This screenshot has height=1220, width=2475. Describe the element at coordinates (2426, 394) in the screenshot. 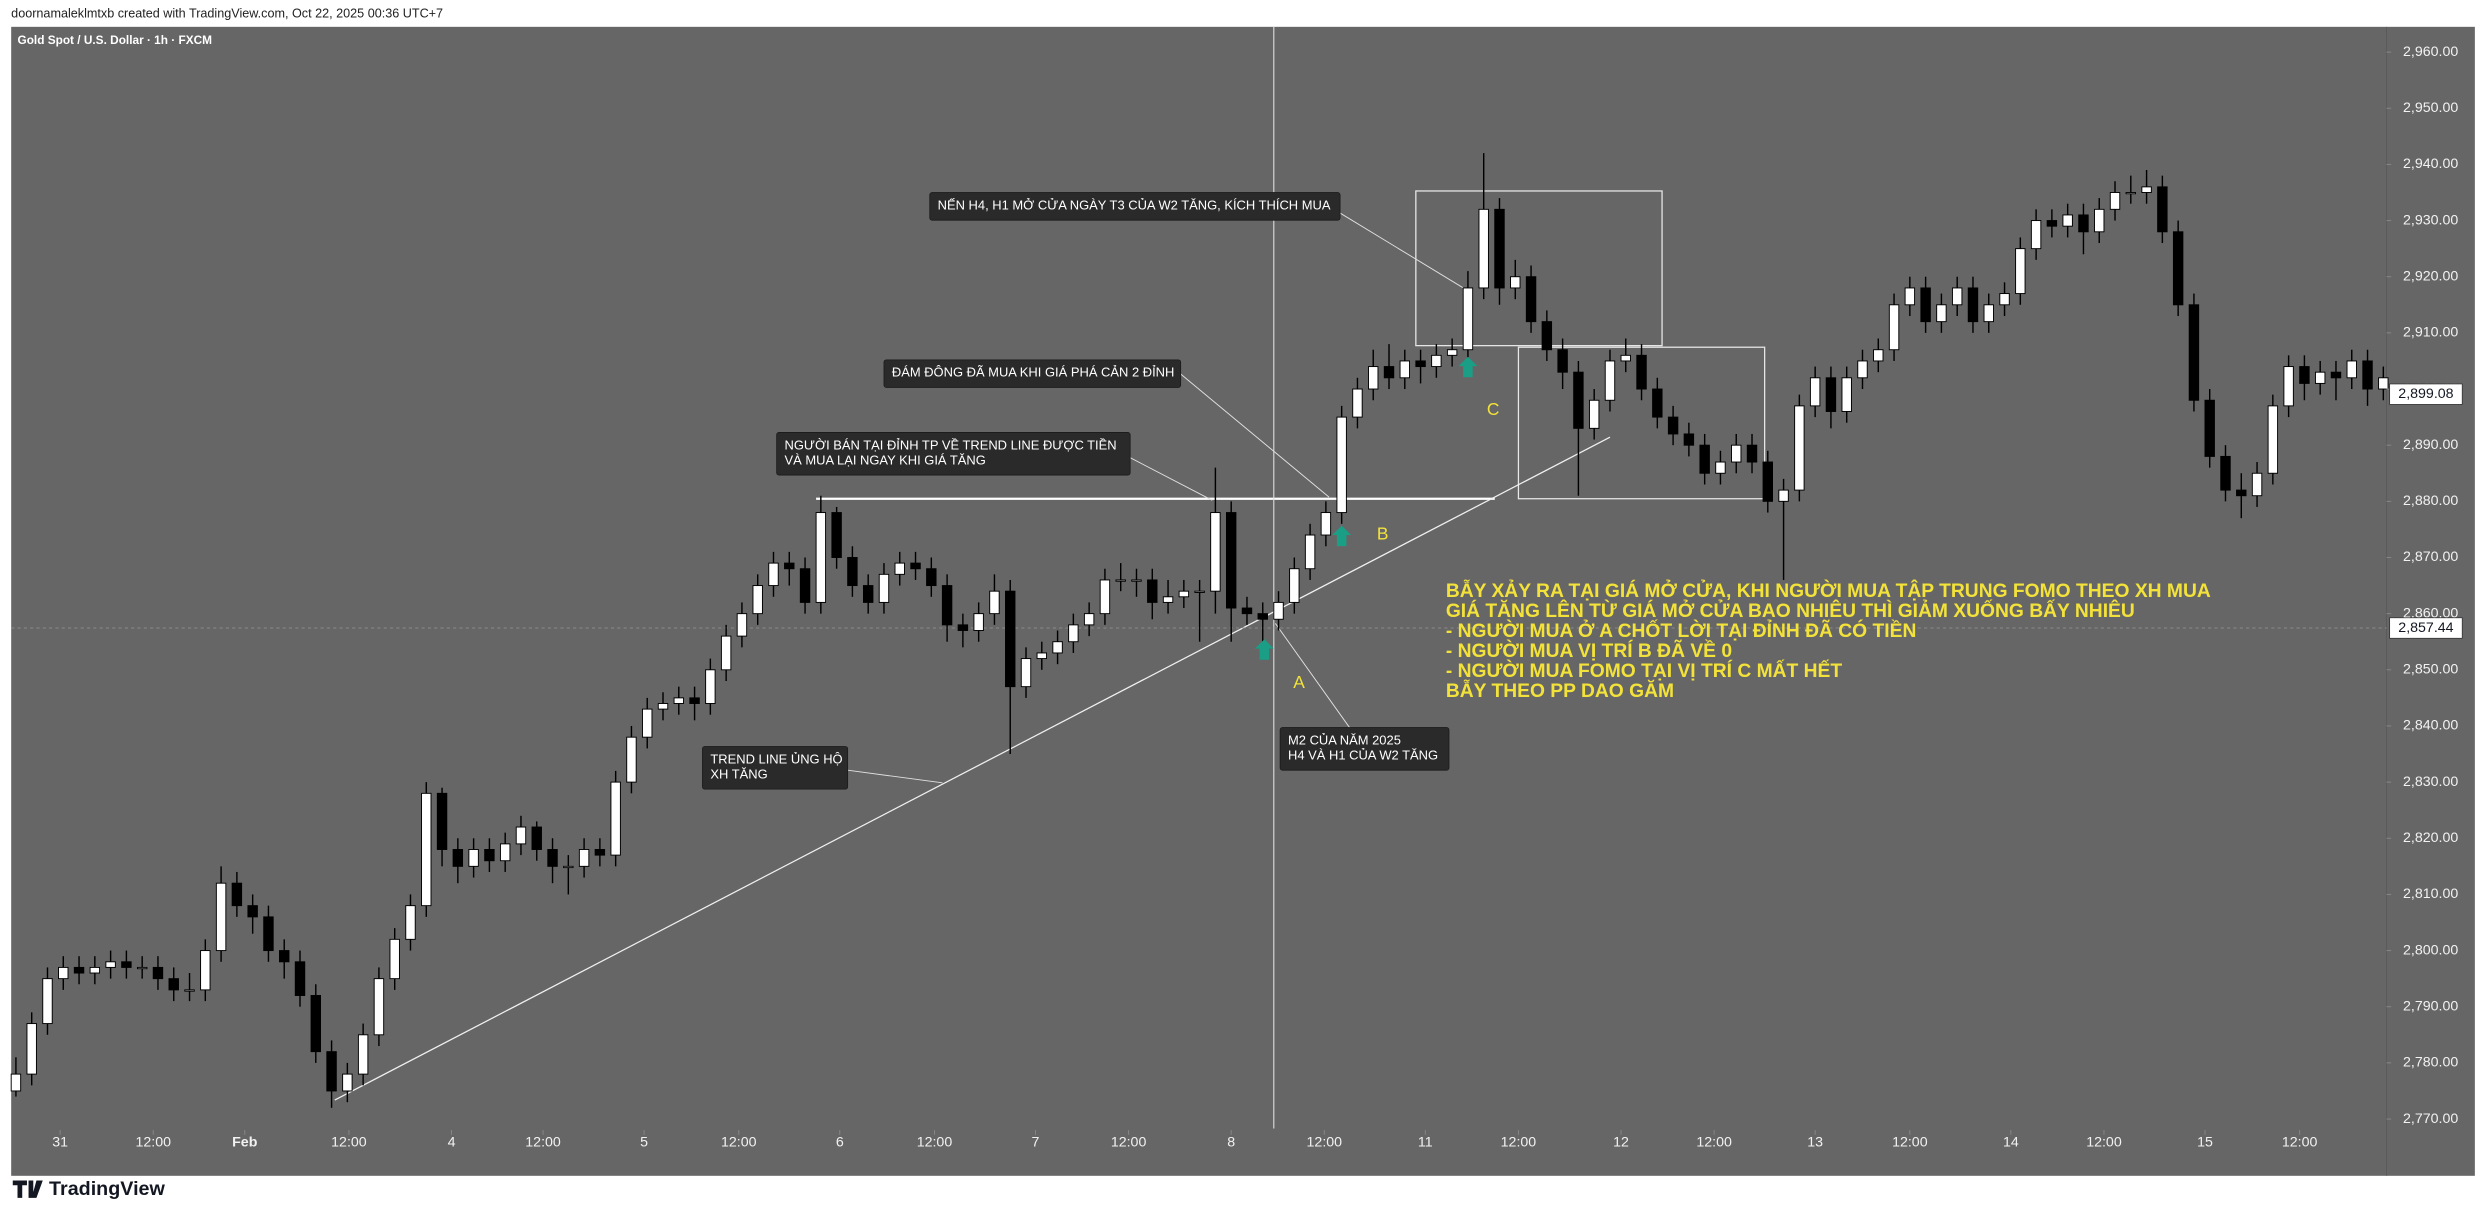

I see `last-price-label-box` at that location.